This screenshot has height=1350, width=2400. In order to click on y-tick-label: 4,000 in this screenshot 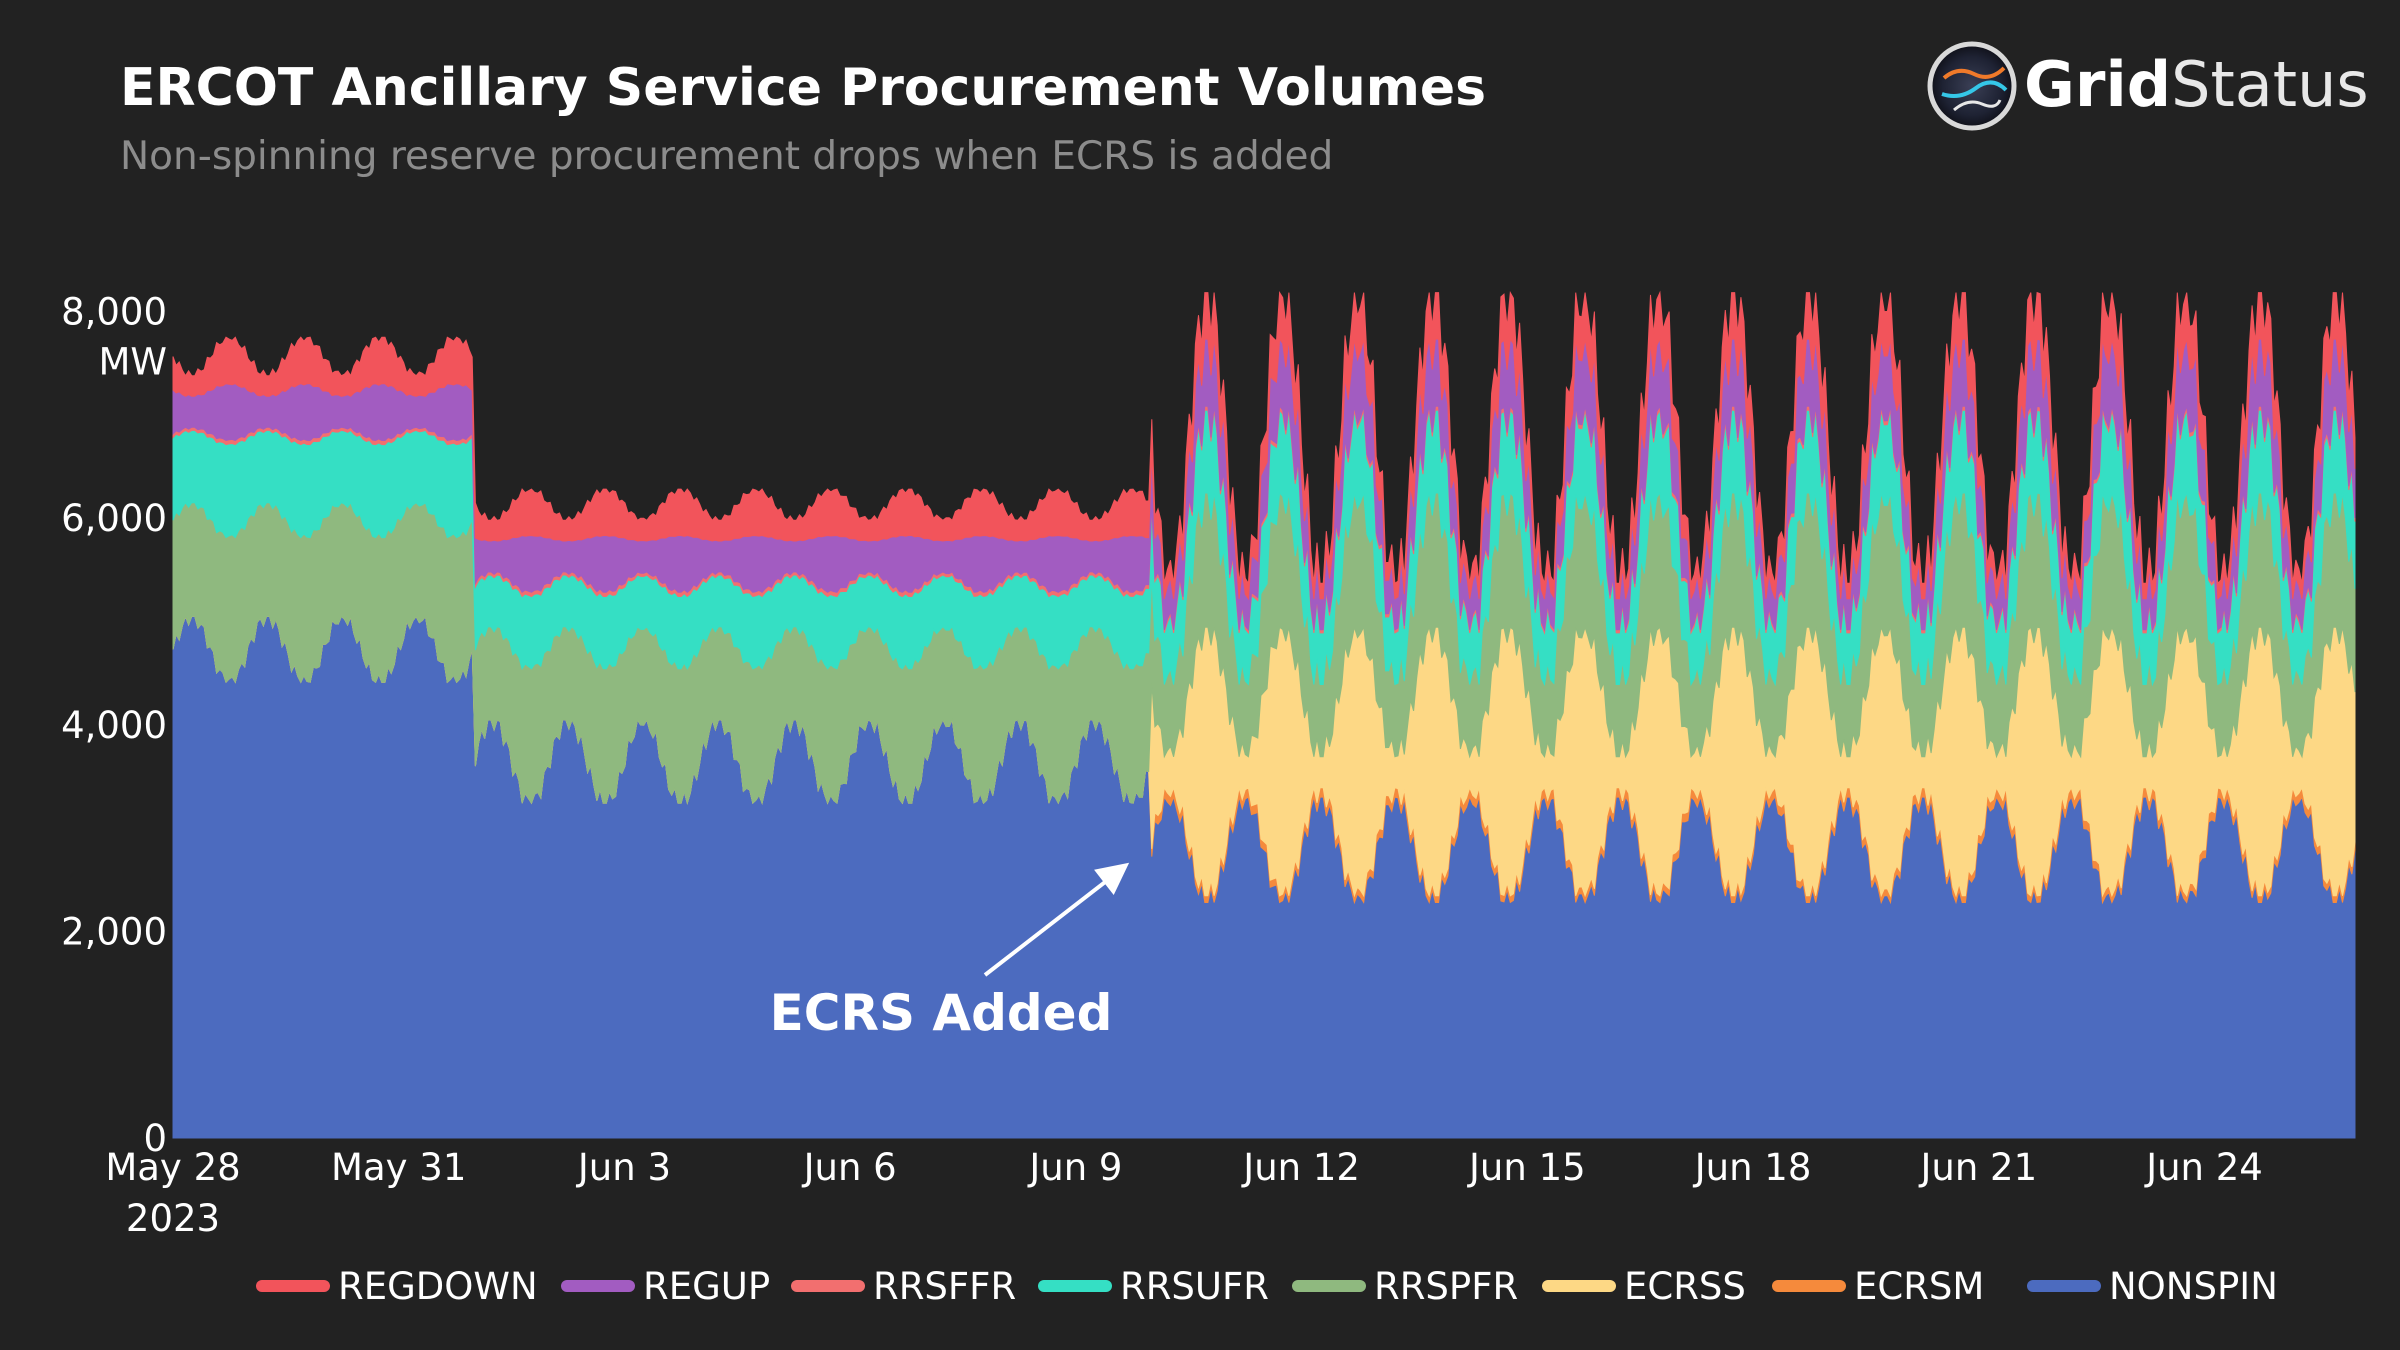, I will do `click(114, 725)`.